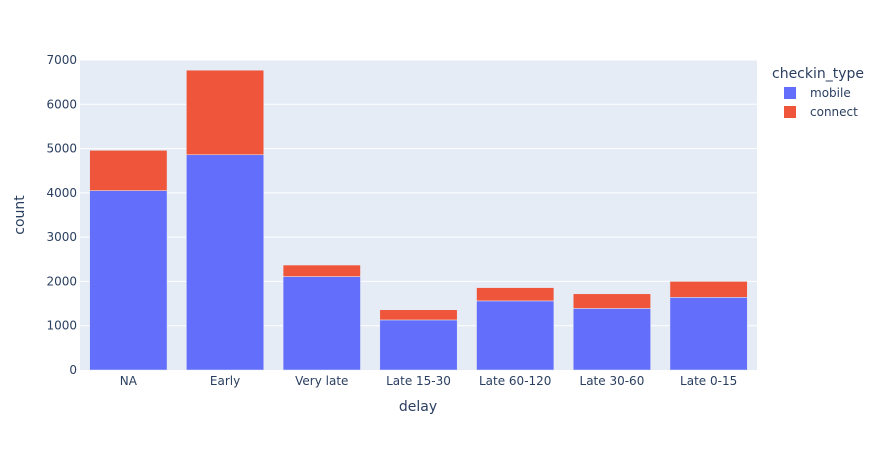  I want to click on legend-title: checkin_type, so click(818, 74).